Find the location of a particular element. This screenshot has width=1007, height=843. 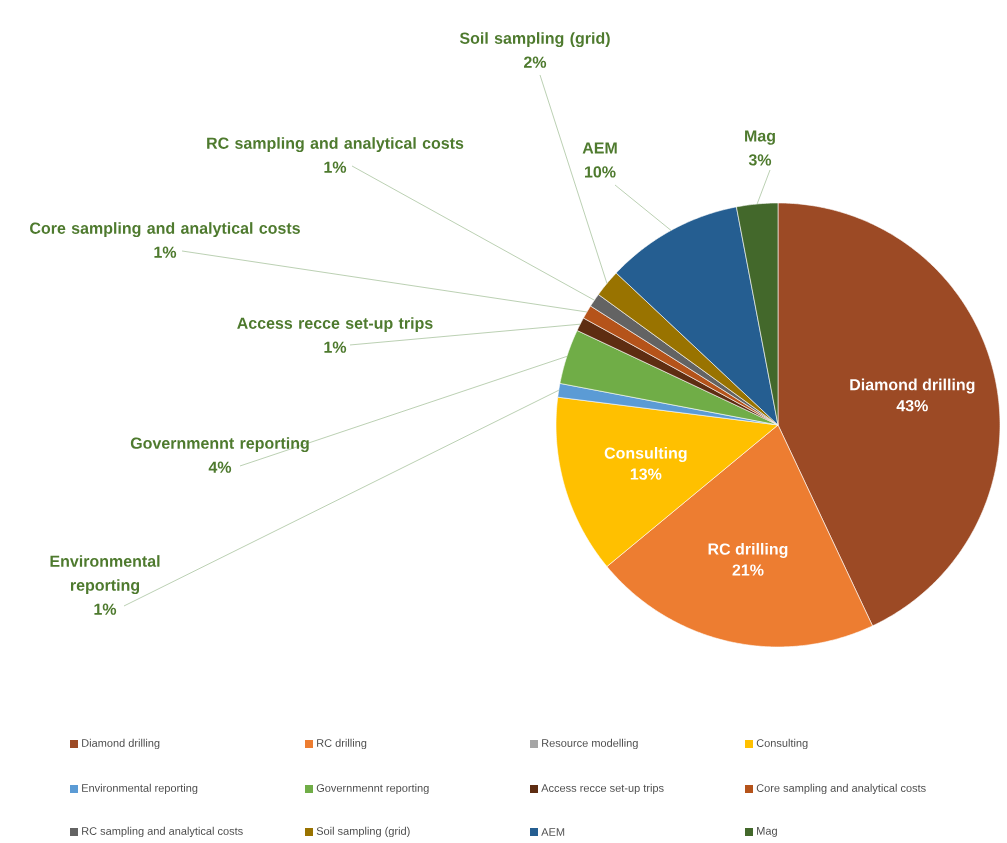

slice-label: RC drilling is located at coordinates (748, 550).